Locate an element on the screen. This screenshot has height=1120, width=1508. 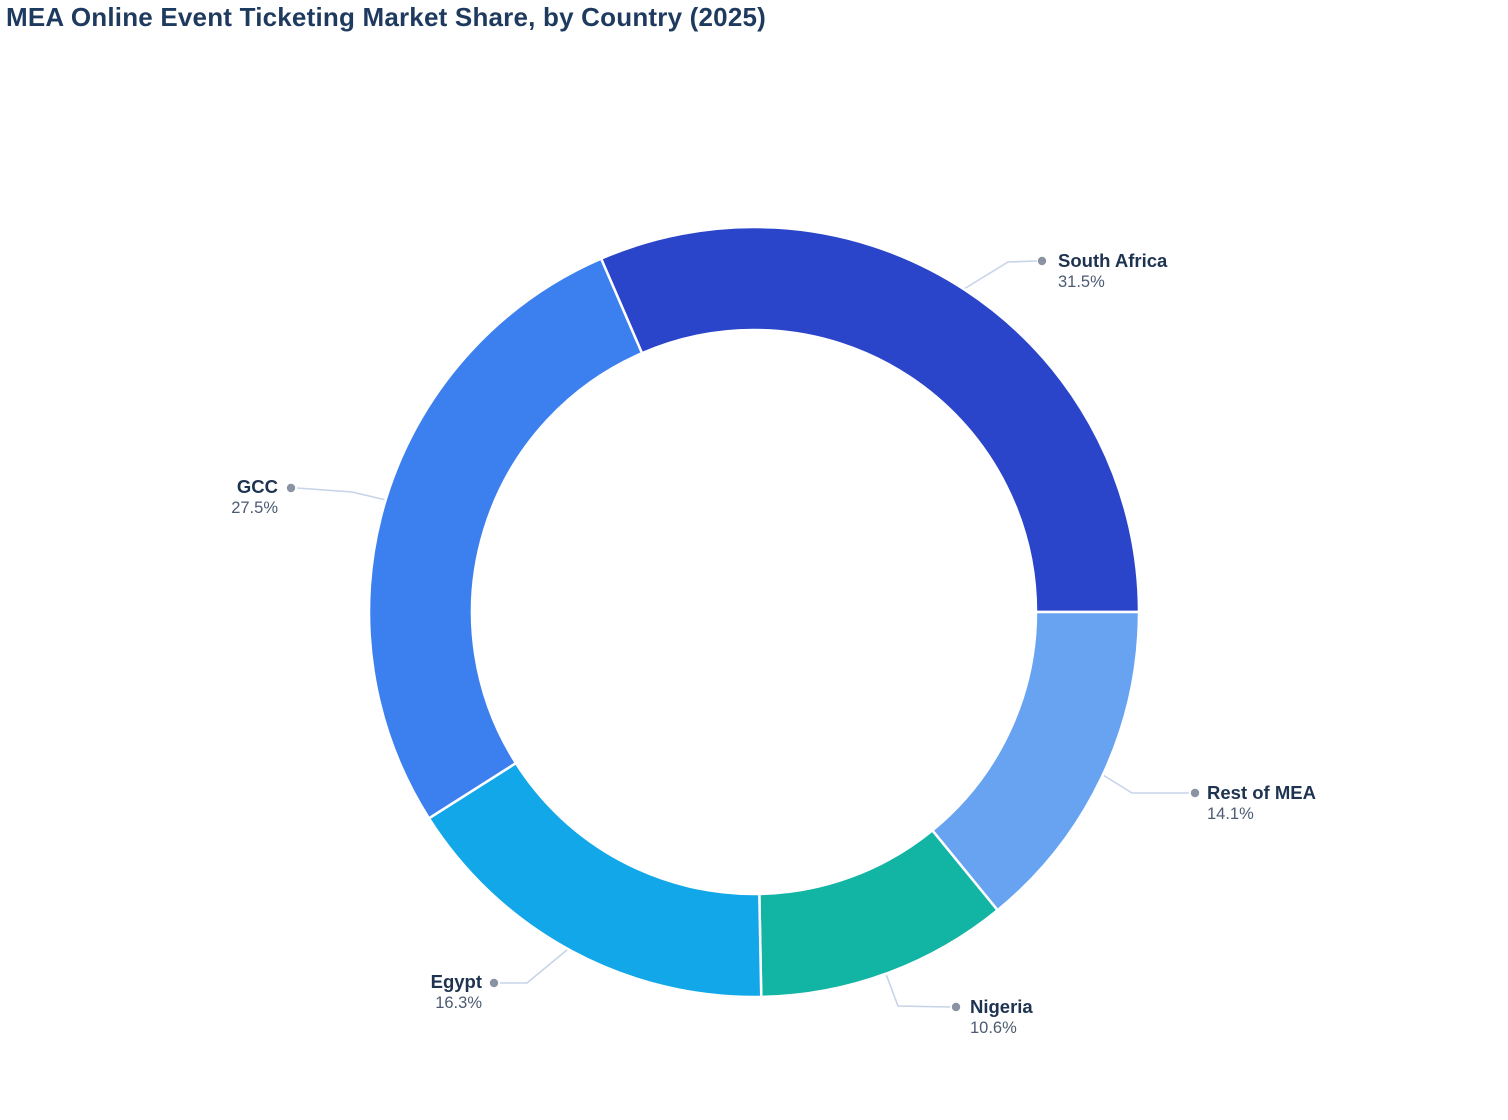
leader-dot-south-africa is located at coordinates (1042, 261).